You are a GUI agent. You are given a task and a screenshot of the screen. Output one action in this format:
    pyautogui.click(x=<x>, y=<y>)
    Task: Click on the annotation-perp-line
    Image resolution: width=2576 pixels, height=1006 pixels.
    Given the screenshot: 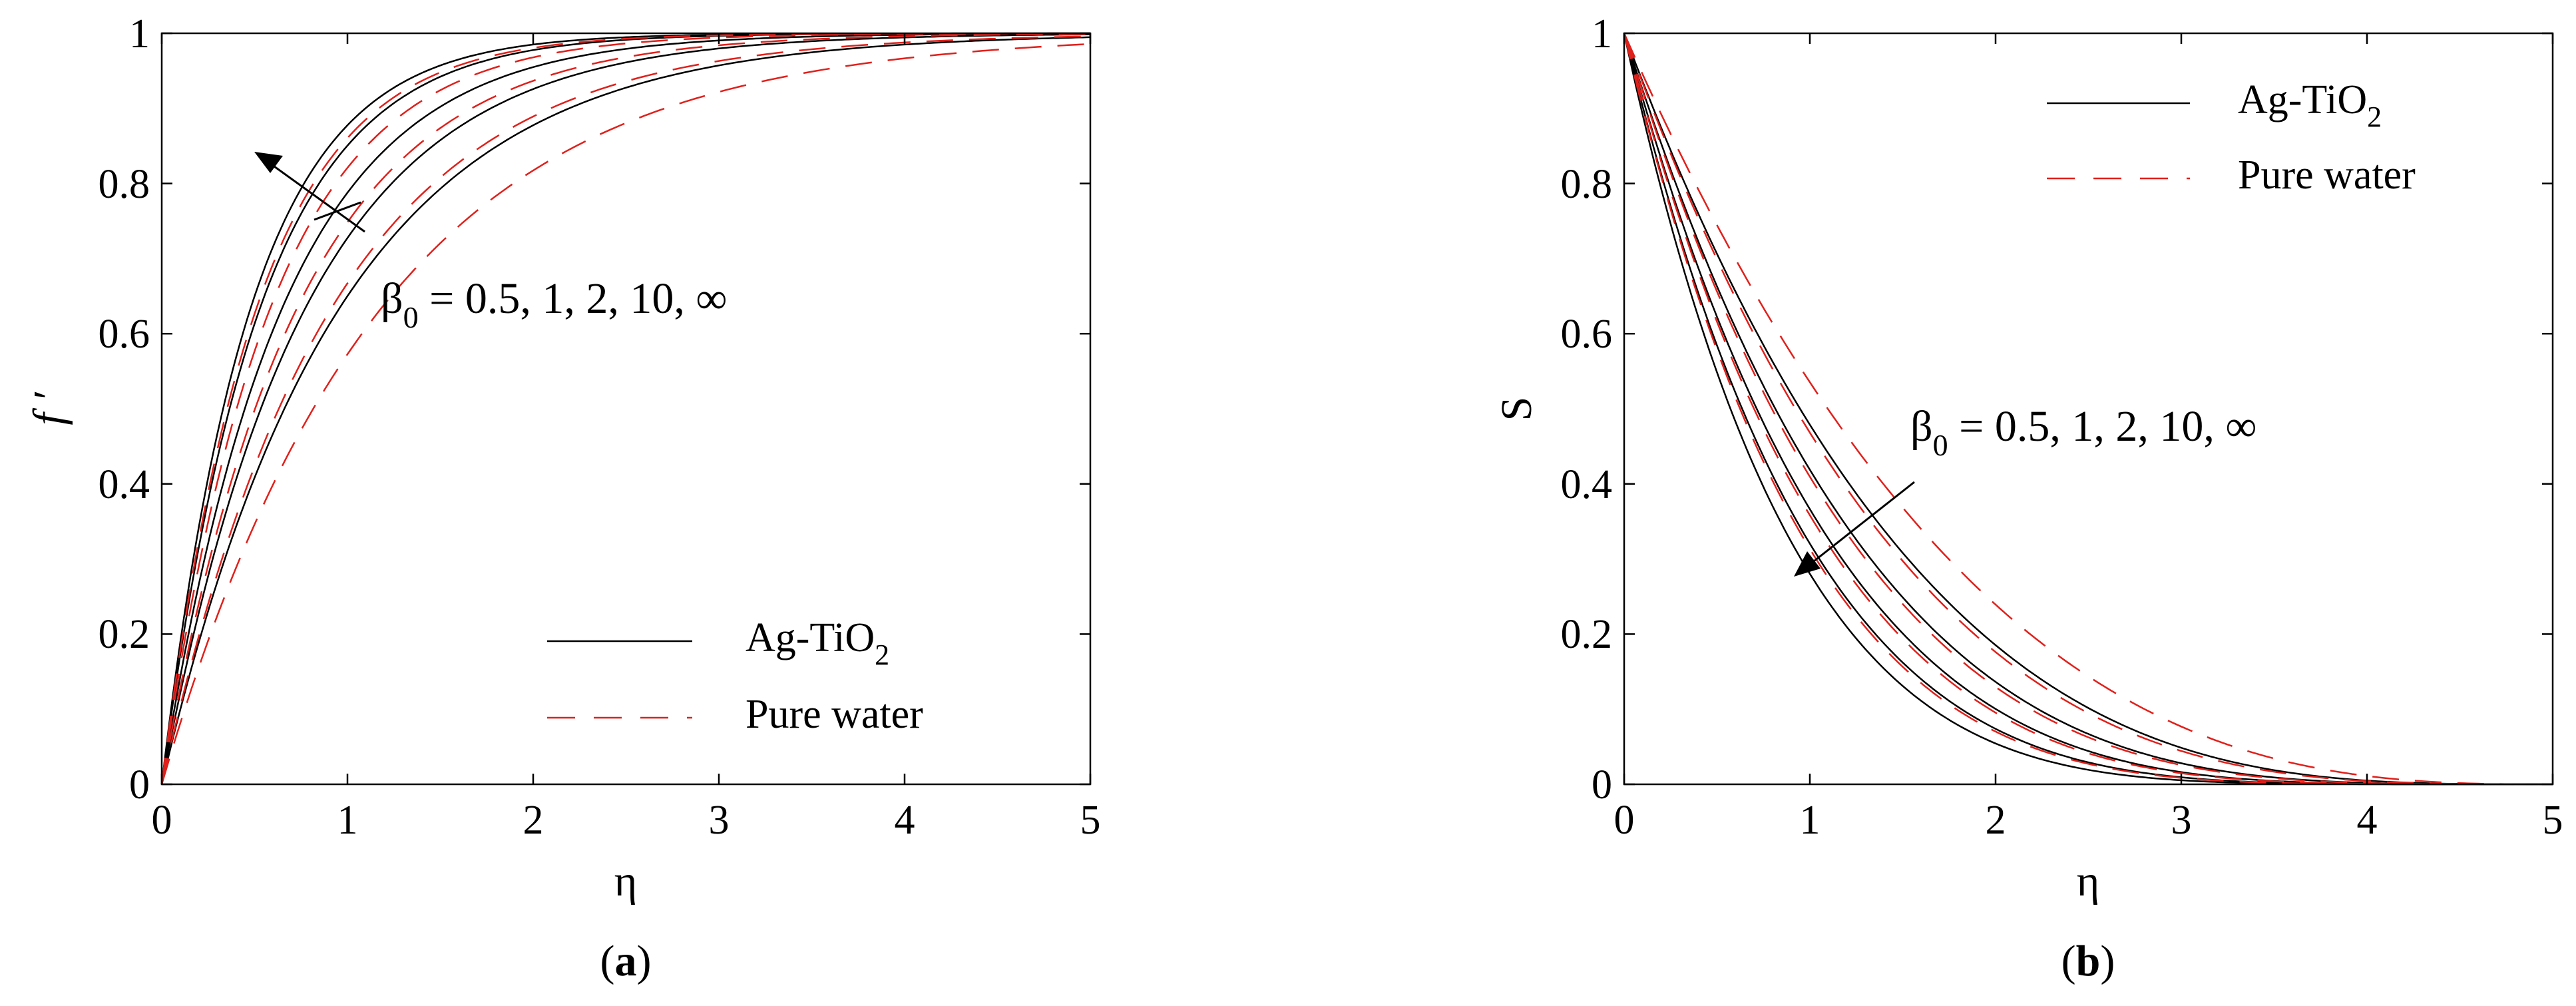 What is the action you would take?
    pyautogui.click(x=337, y=211)
    